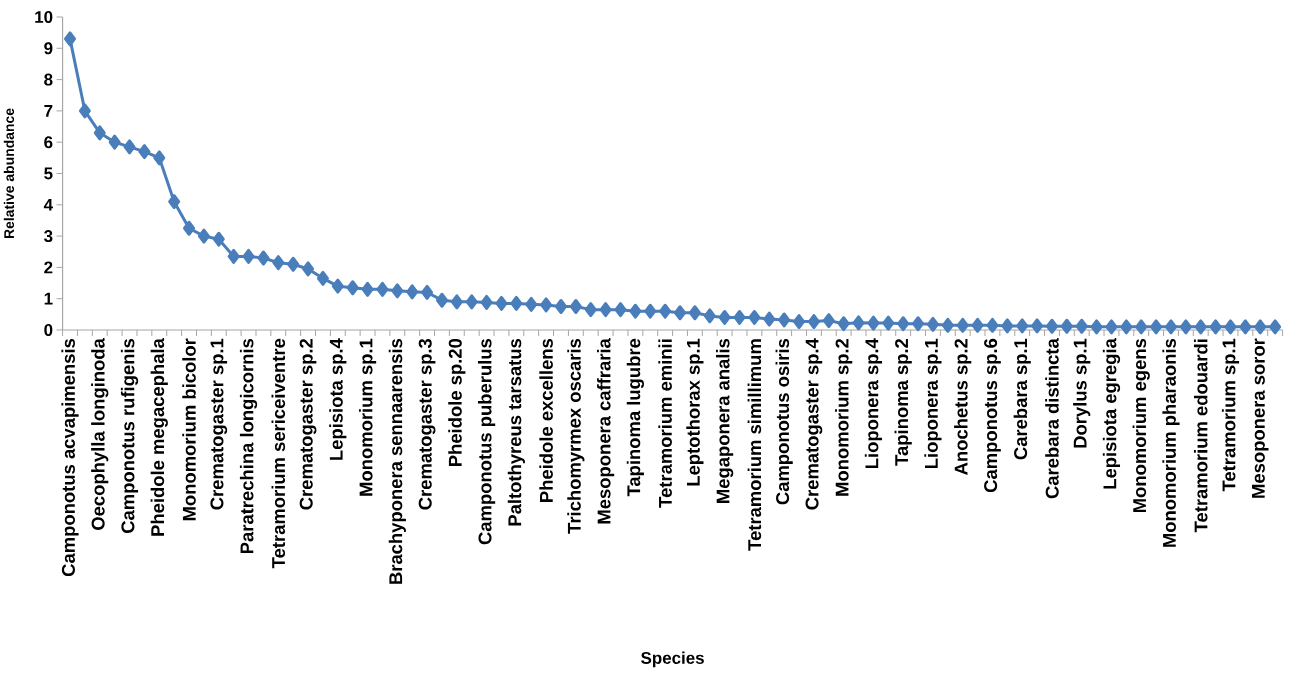  What do you see at coordinates (933, 403) in the screenshot?
I see `x-tick-label: Lioponera sp.1` at bounding box center [933, 403].